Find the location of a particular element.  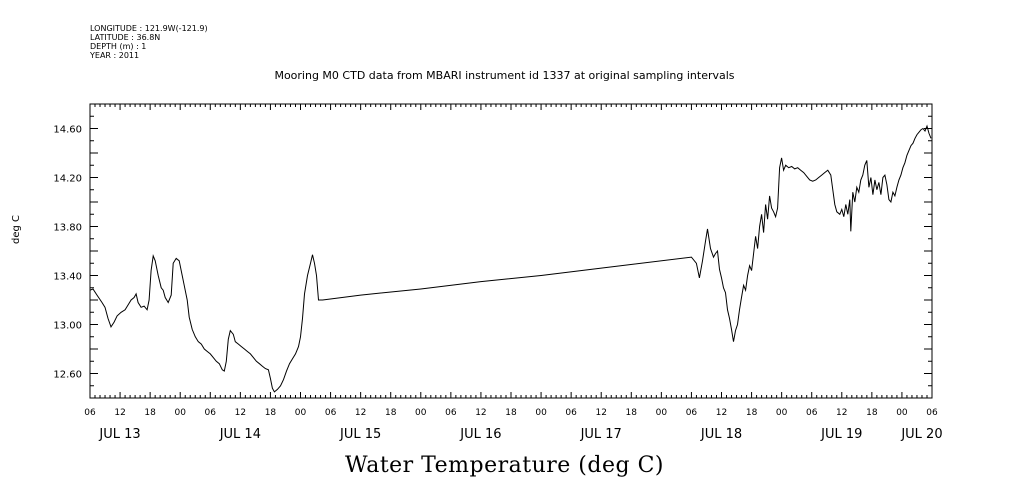

y-tick-label: 13.00 is located at coordinates (67, 326).